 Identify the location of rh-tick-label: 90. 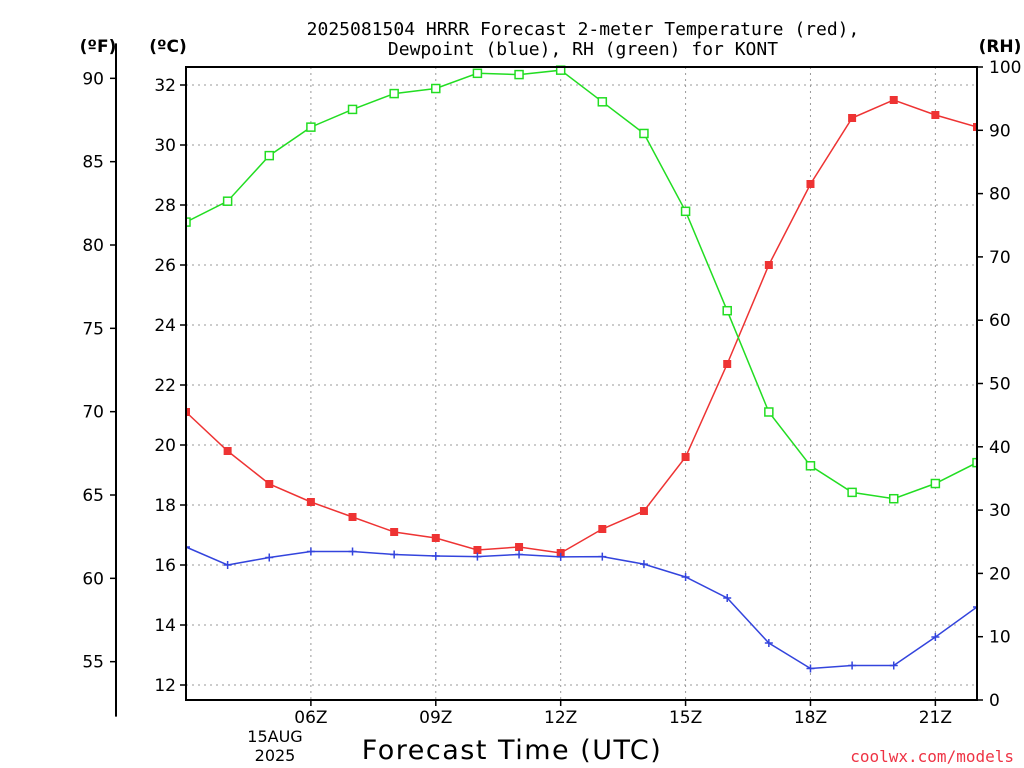
(1000, 131).